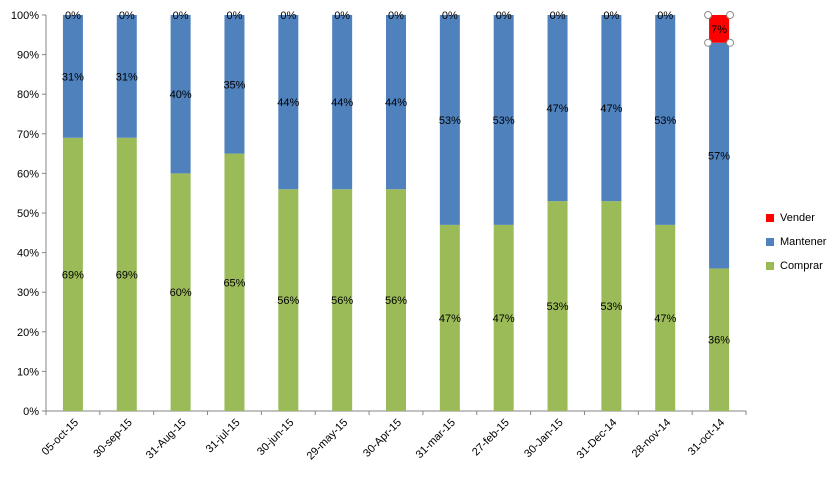 Image resolution: width=840 pixels, height=483 pixels. Describe the element at coordinates (28, 254) in the screenshot. I see `y-tick-label: 40%` at that location.